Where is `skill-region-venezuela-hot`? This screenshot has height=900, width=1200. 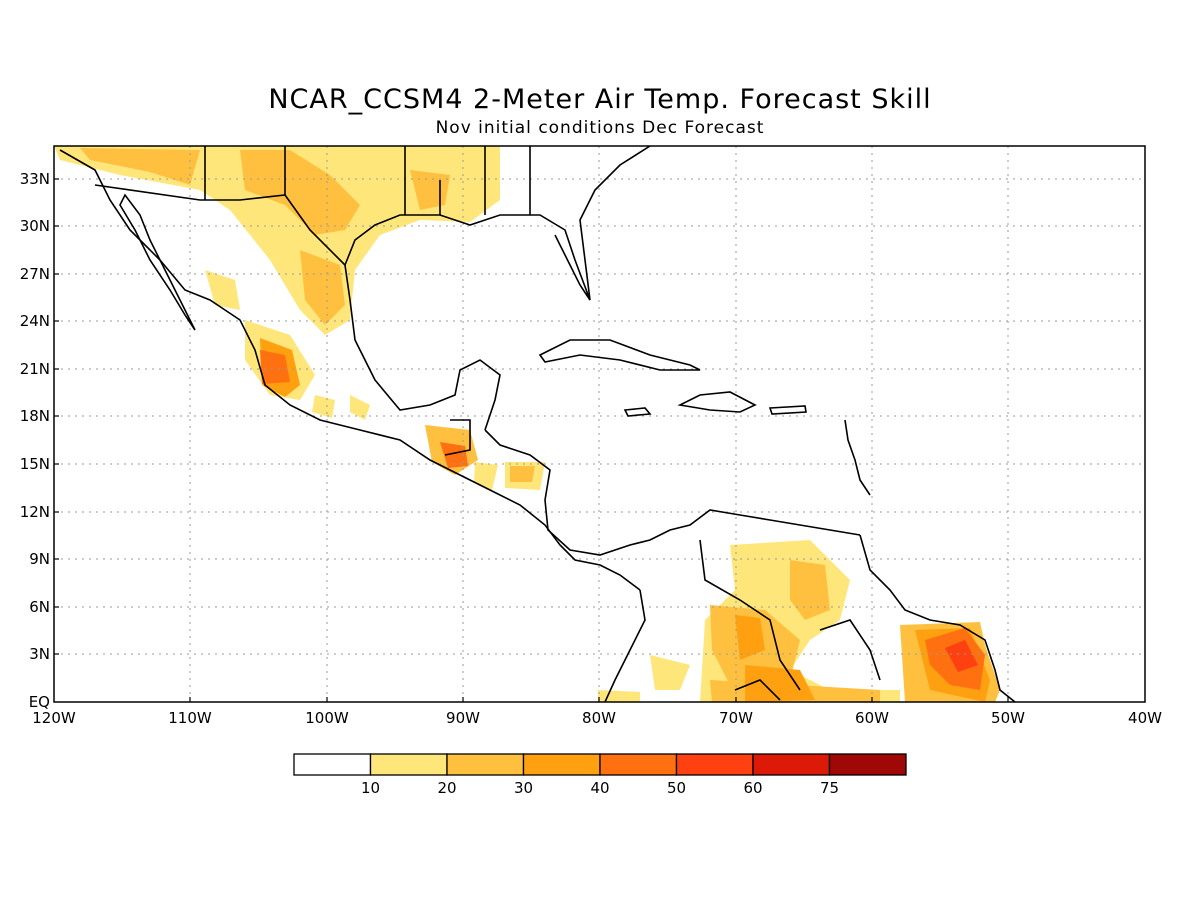 skill-region-venezuela-hot is located at coordinates (775, 658).